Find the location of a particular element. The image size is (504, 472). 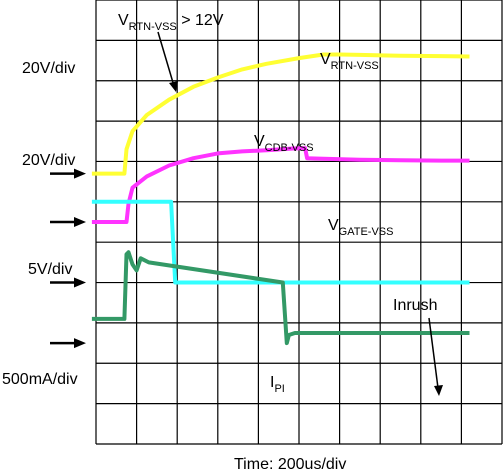

scale-label-cdb: 20V/div is located at coordinates (48, 160).